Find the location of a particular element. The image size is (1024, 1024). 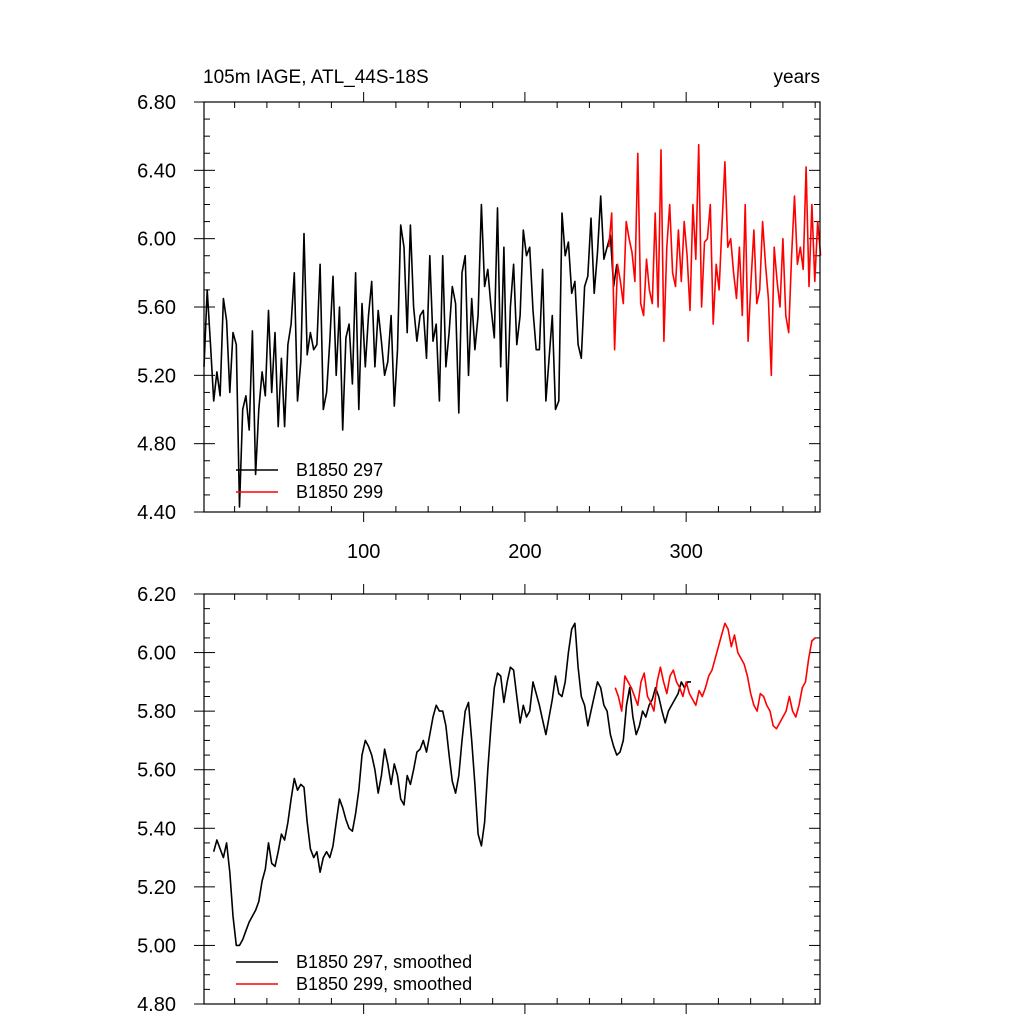

legend-label-1: B1850 297, smoothed is located at coordinates (384, 962).